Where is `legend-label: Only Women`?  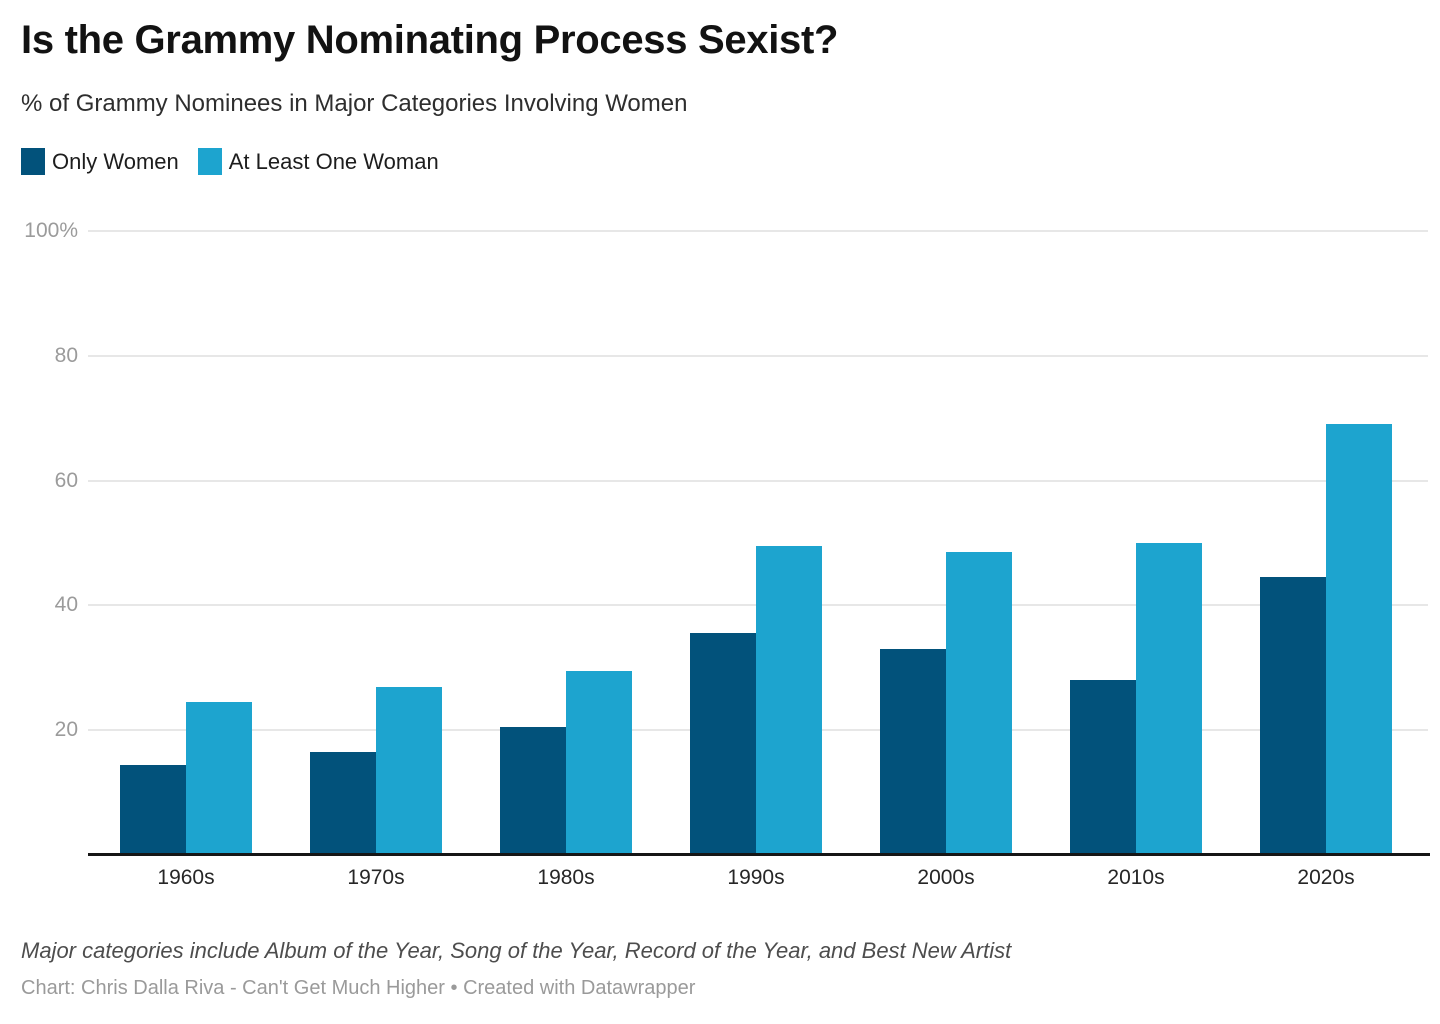
legend-label: Only Women is located at coordinates (115, 161).